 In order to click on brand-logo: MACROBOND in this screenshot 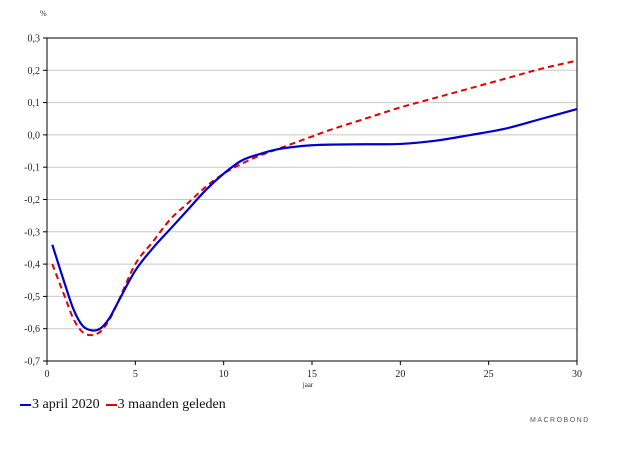, I will do `click(560, 420)`.